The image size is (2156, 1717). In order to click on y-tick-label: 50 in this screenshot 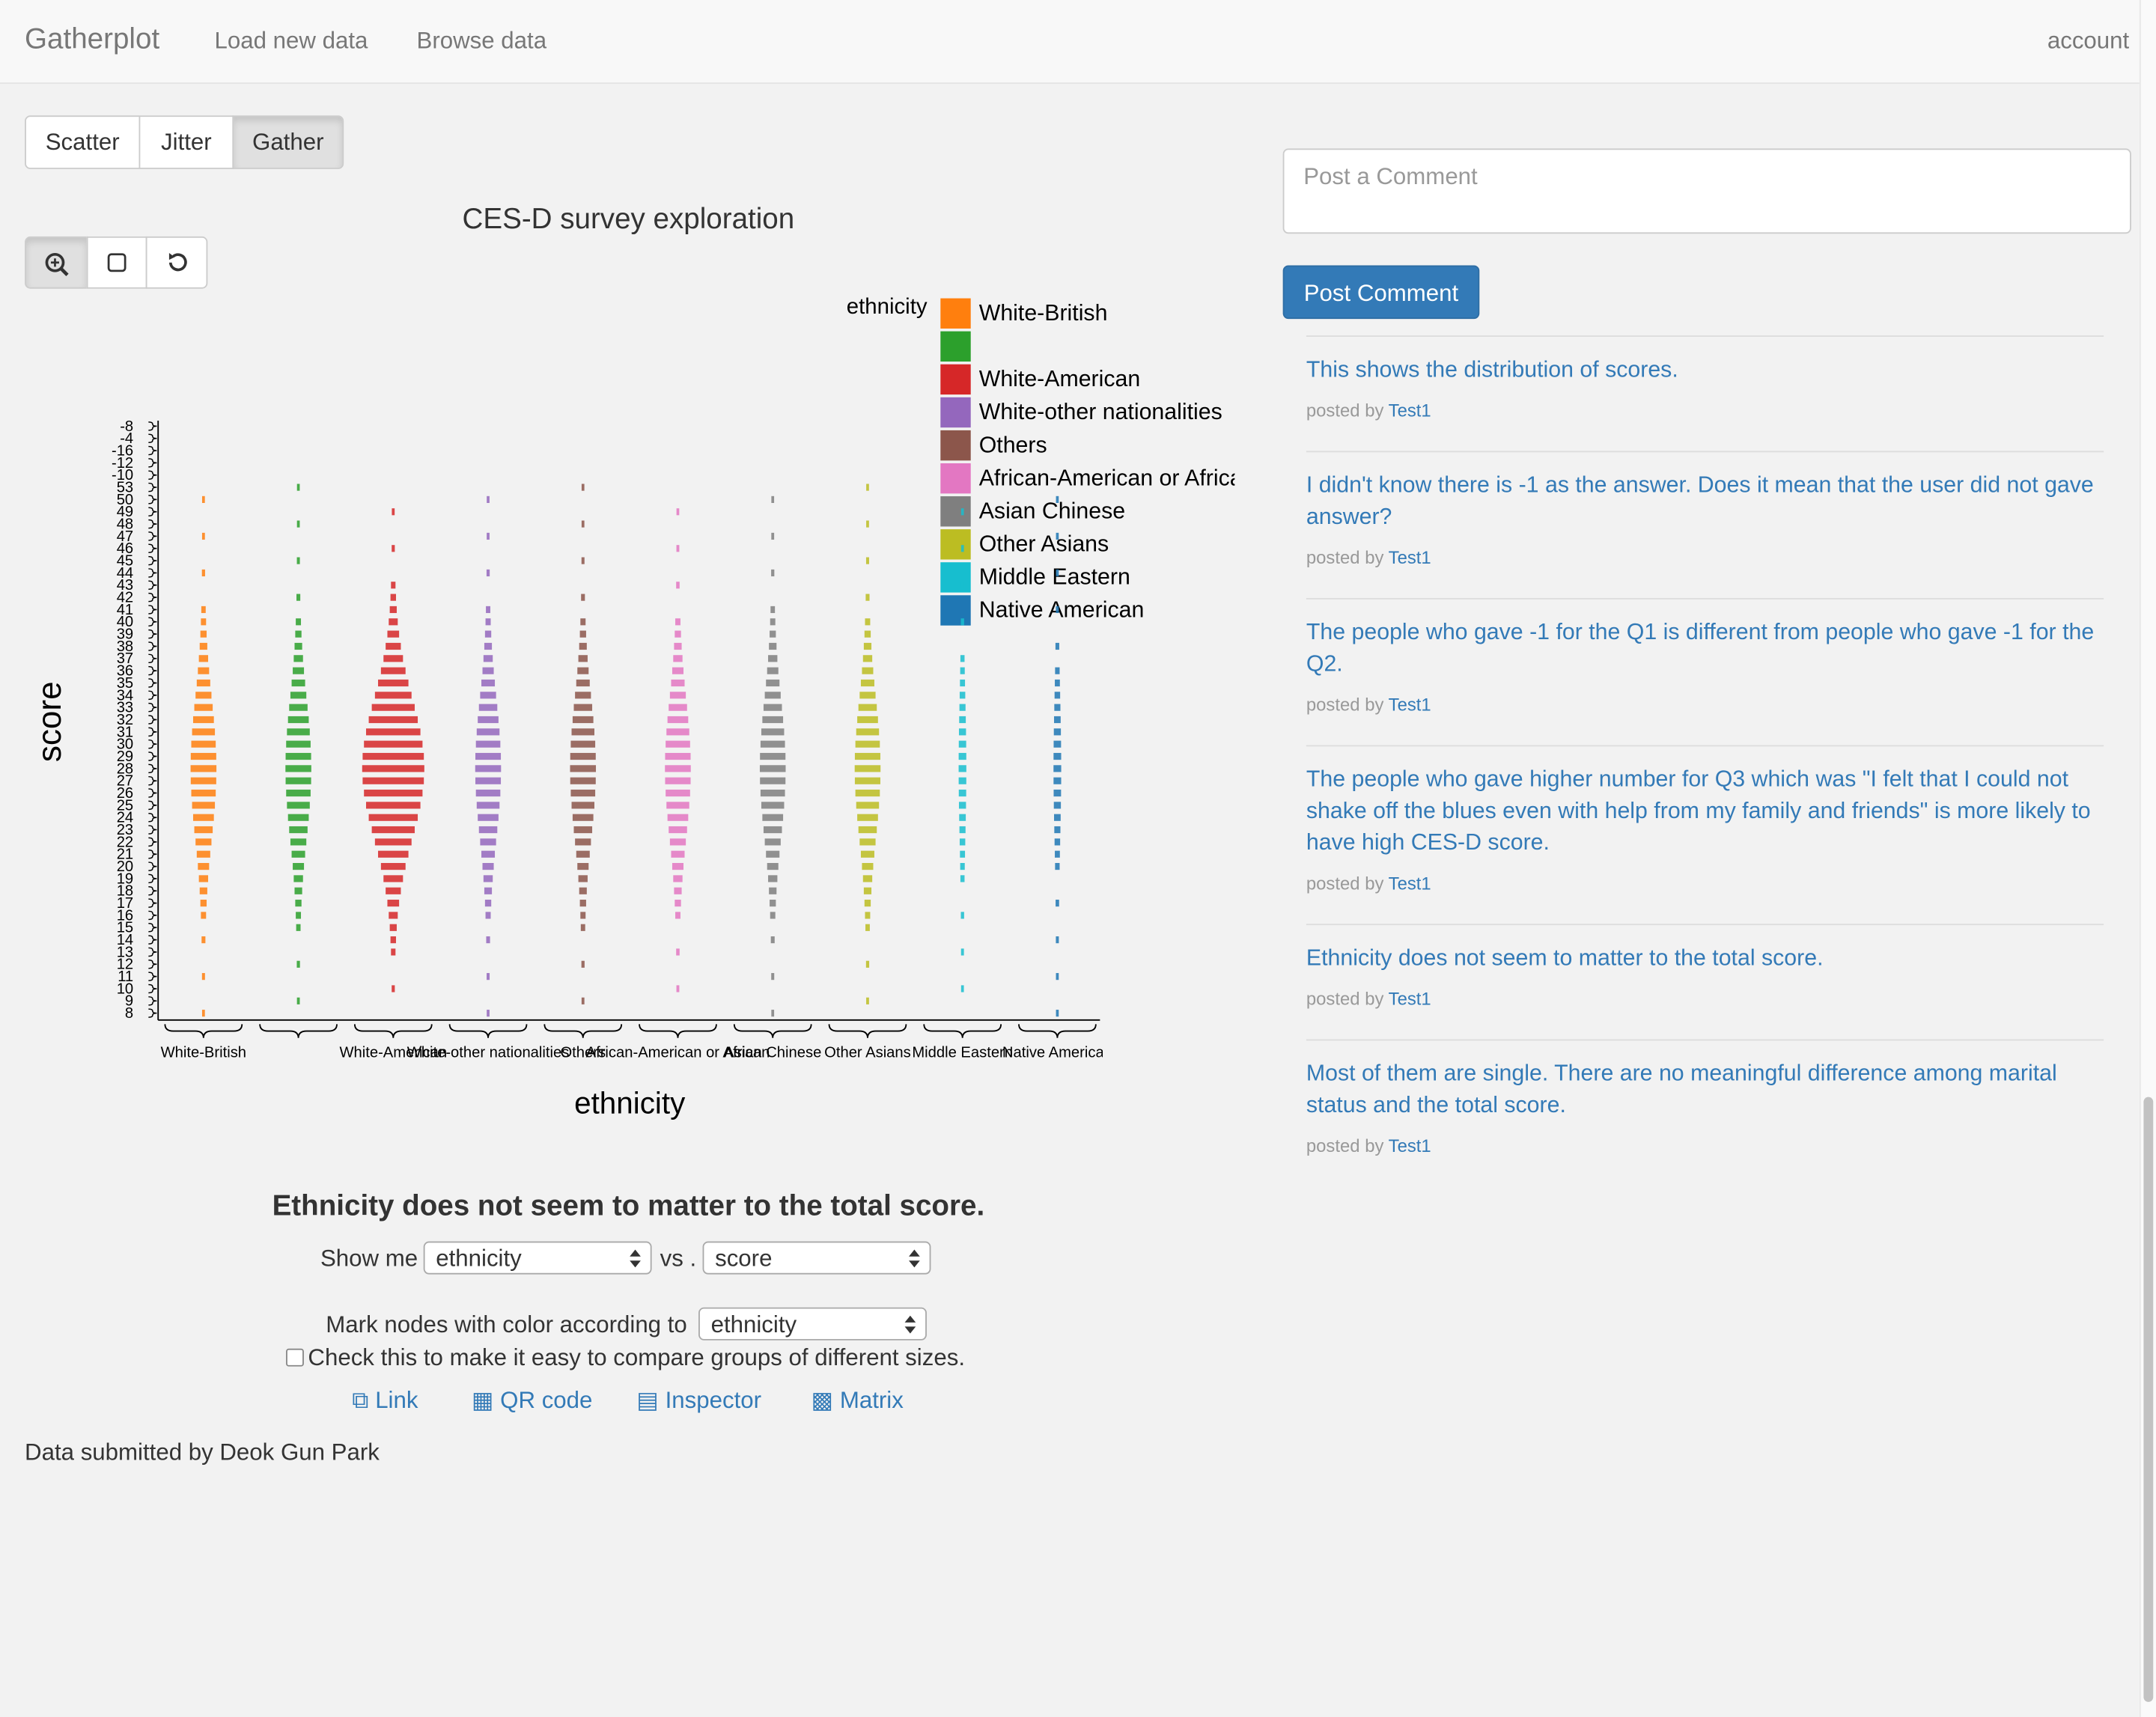, I will do `click(125, 500)`.